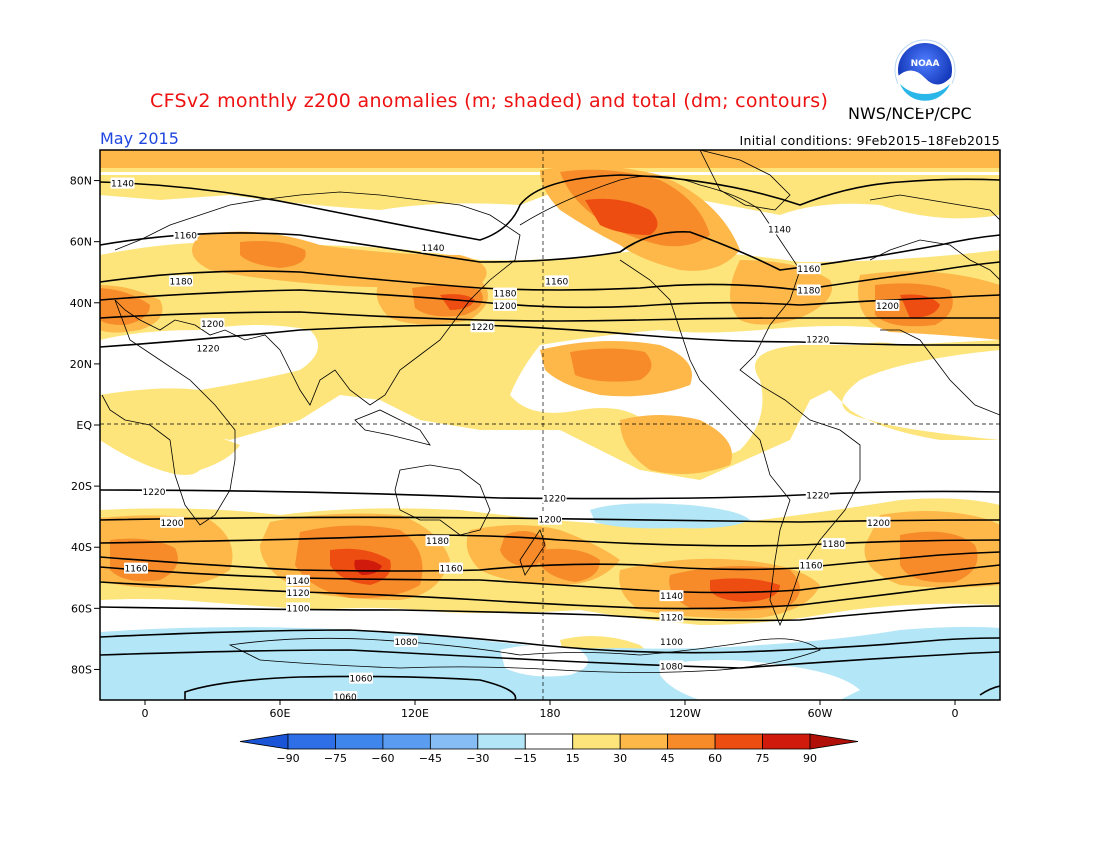  Describe the element at coordinates (685, 713) in the screenshot. I see `lon-tick-label: 120W` at that location.